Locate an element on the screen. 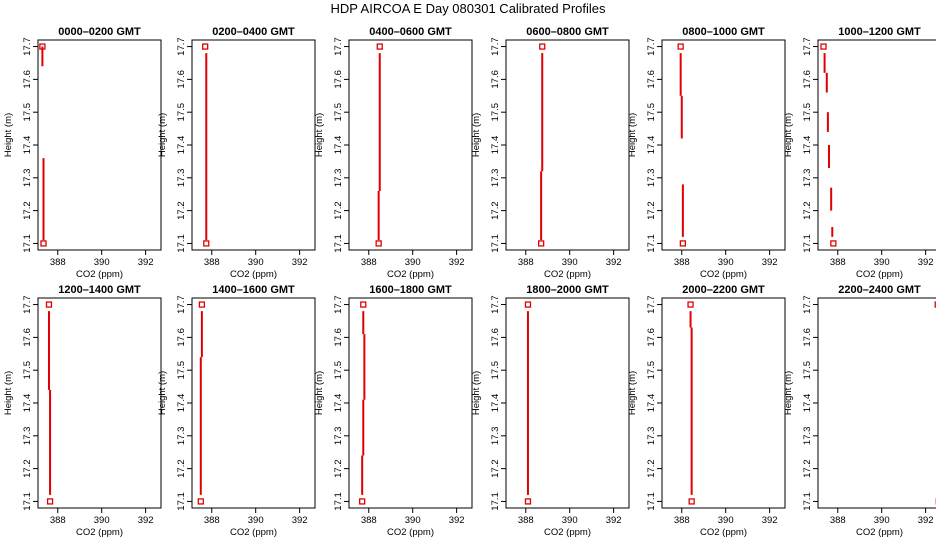 This screenshot has width=936, height=540. panel-title: 0200–0400 GMT is located at coordinates (253, 32).